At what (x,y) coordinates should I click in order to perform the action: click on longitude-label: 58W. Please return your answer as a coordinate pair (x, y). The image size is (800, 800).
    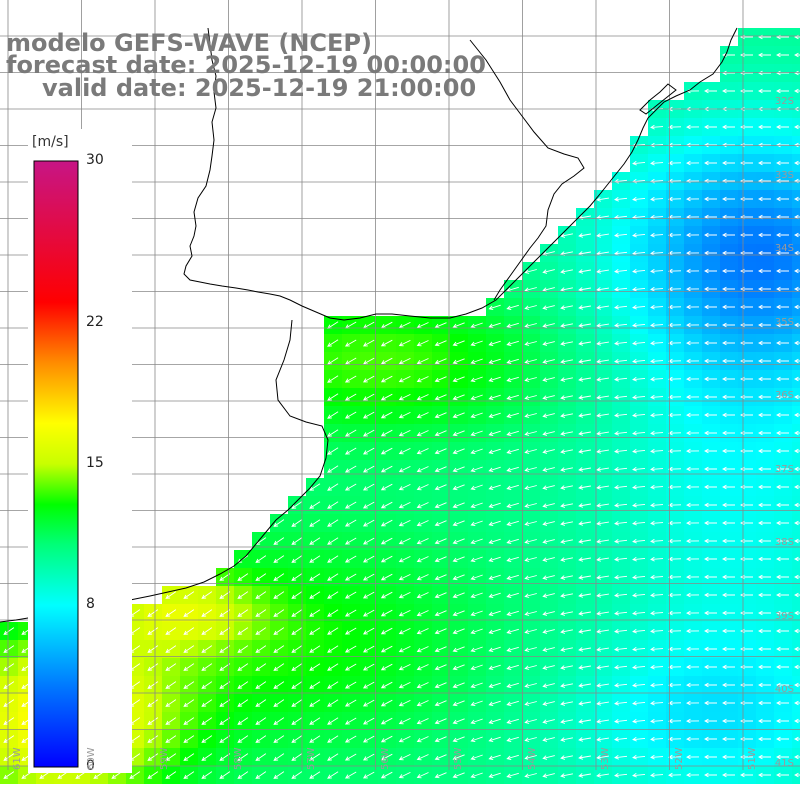
    Looking at the image, I should click on (238, 758).